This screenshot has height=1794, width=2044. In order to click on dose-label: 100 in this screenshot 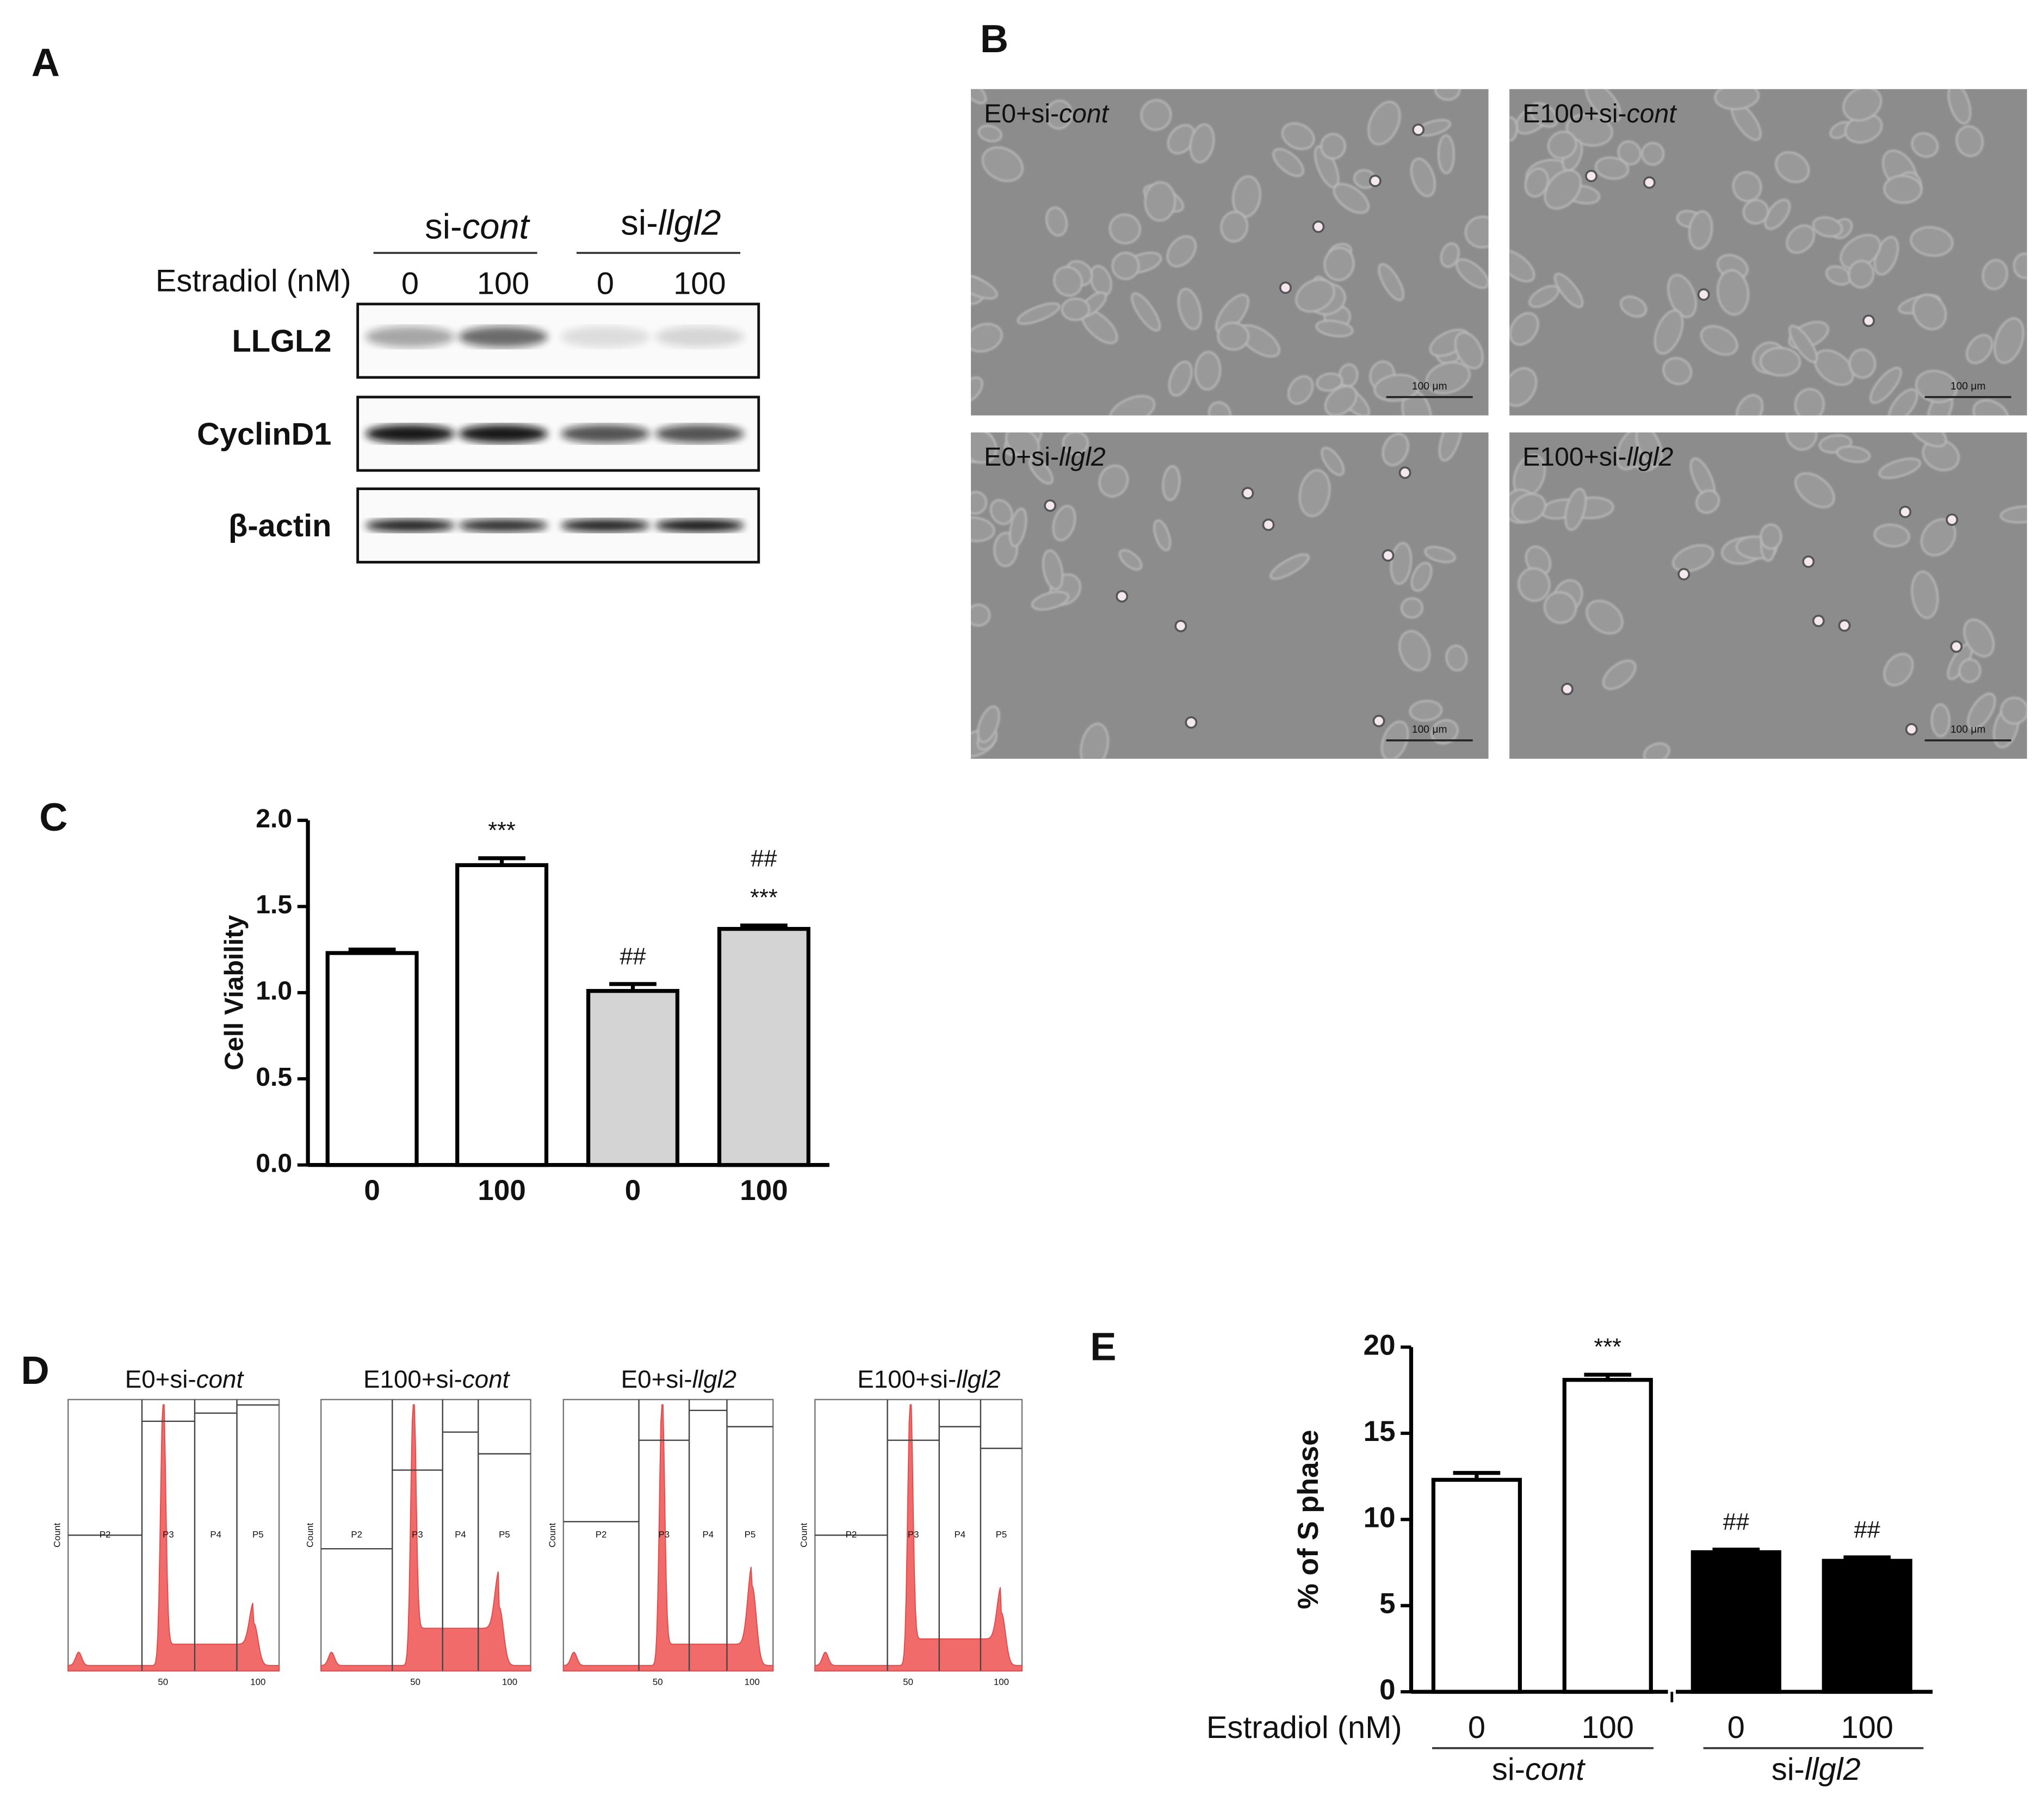, I will do `click(699, 283)`.